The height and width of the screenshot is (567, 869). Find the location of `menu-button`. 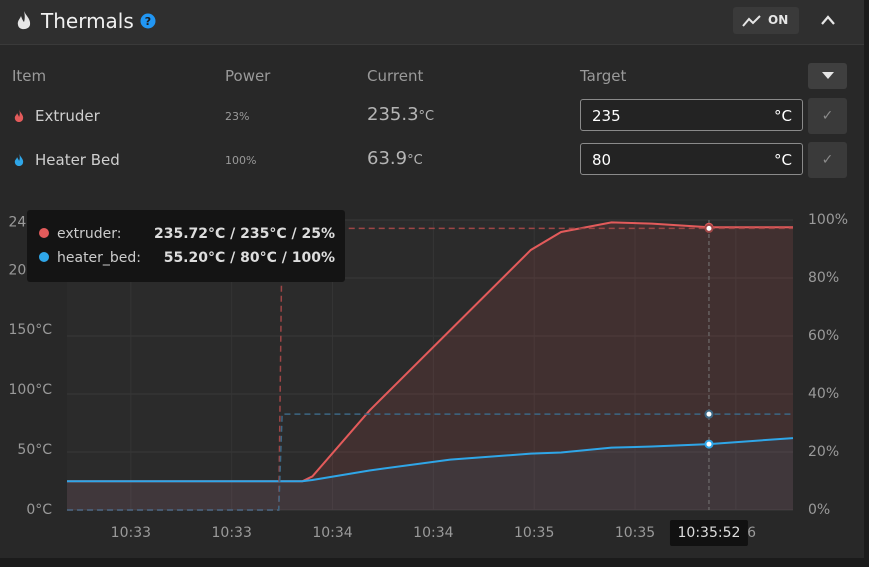

menu-button is located at coordinates (827, 76).